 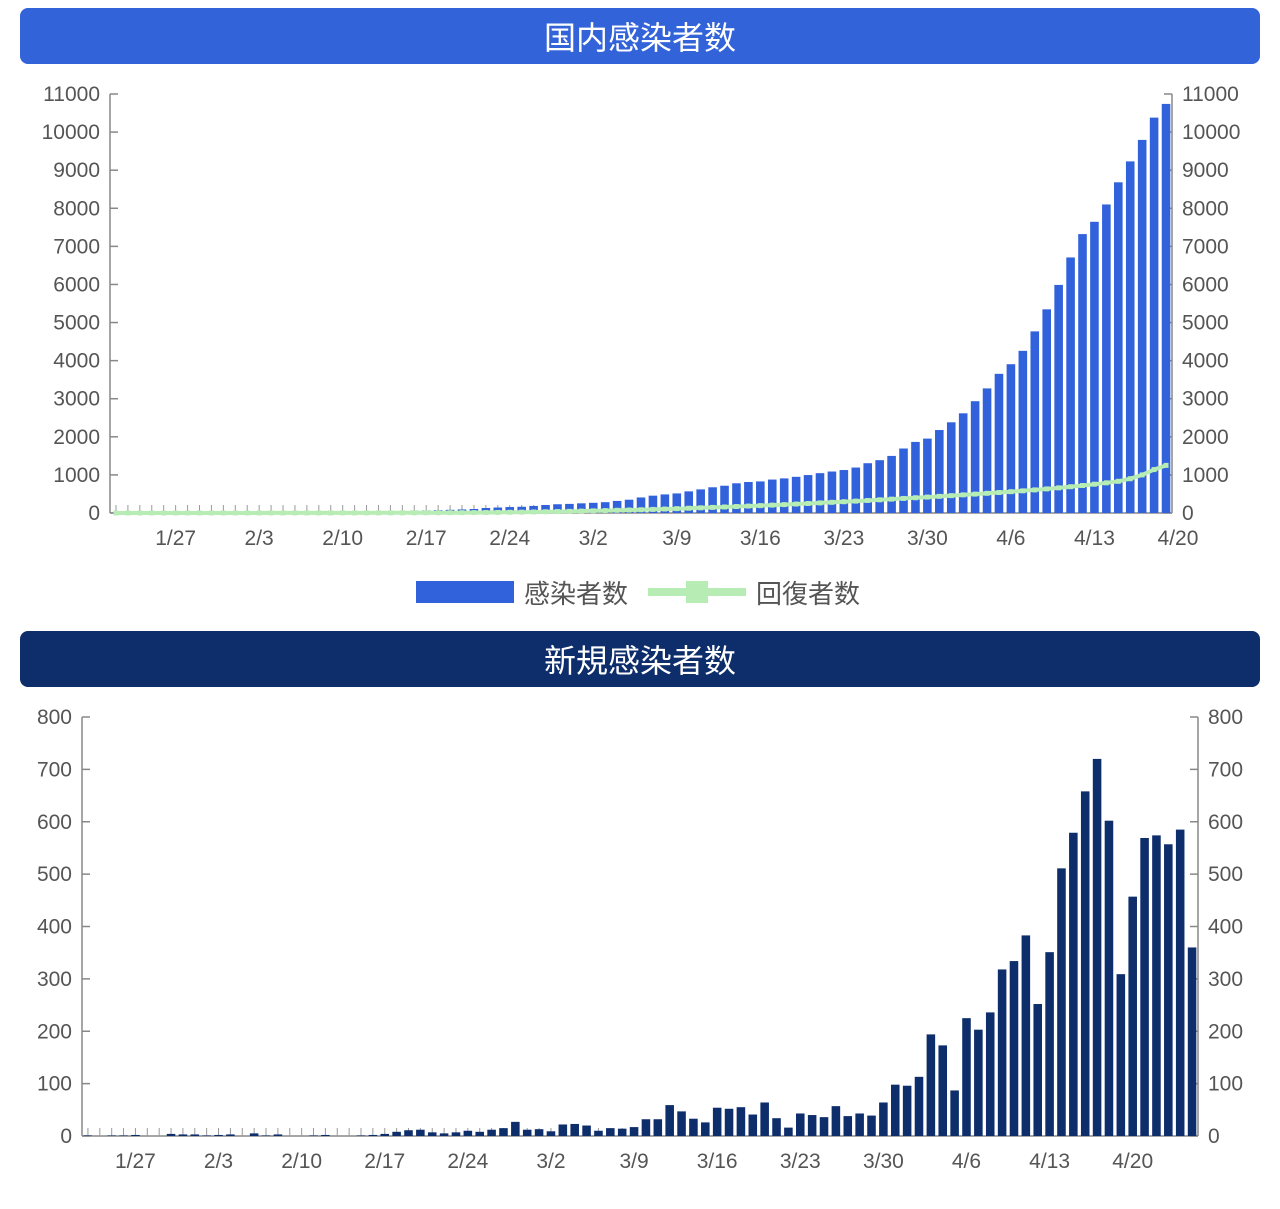 What do you see at coordinates (1225, 822) in the screenshot?
I see `y-tick-label-right: 600` at bounding box center [1225, 822].